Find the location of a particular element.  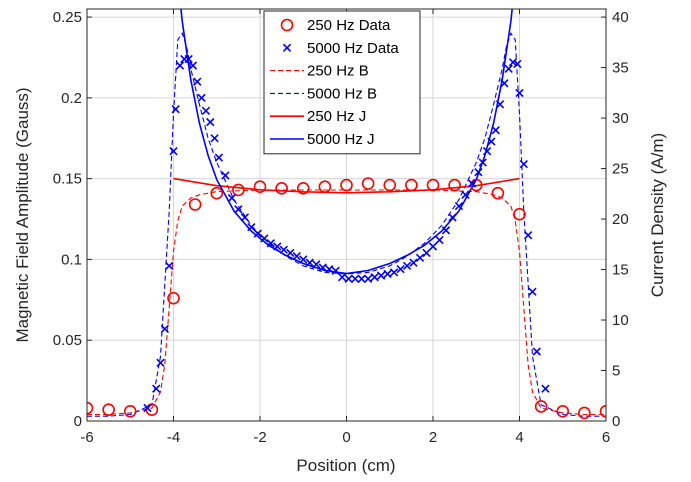

x-tick-label: -4 is located at coordinates (173, 437).